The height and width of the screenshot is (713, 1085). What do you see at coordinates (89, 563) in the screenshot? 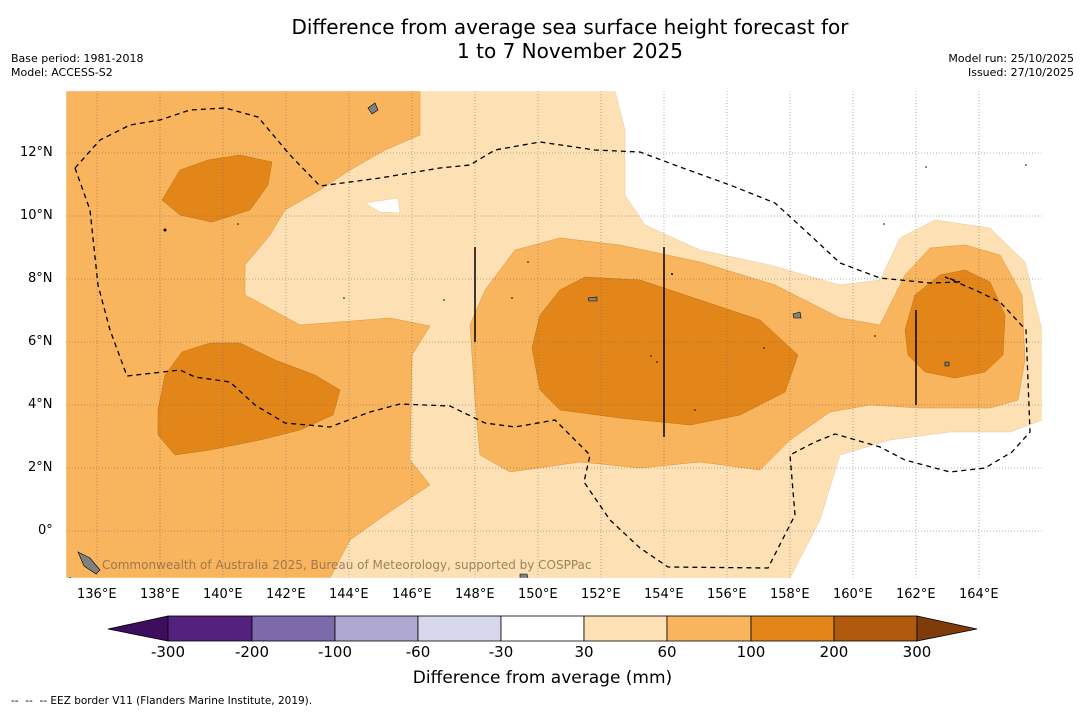
I see `island-south` at bounding box center [89, 563].